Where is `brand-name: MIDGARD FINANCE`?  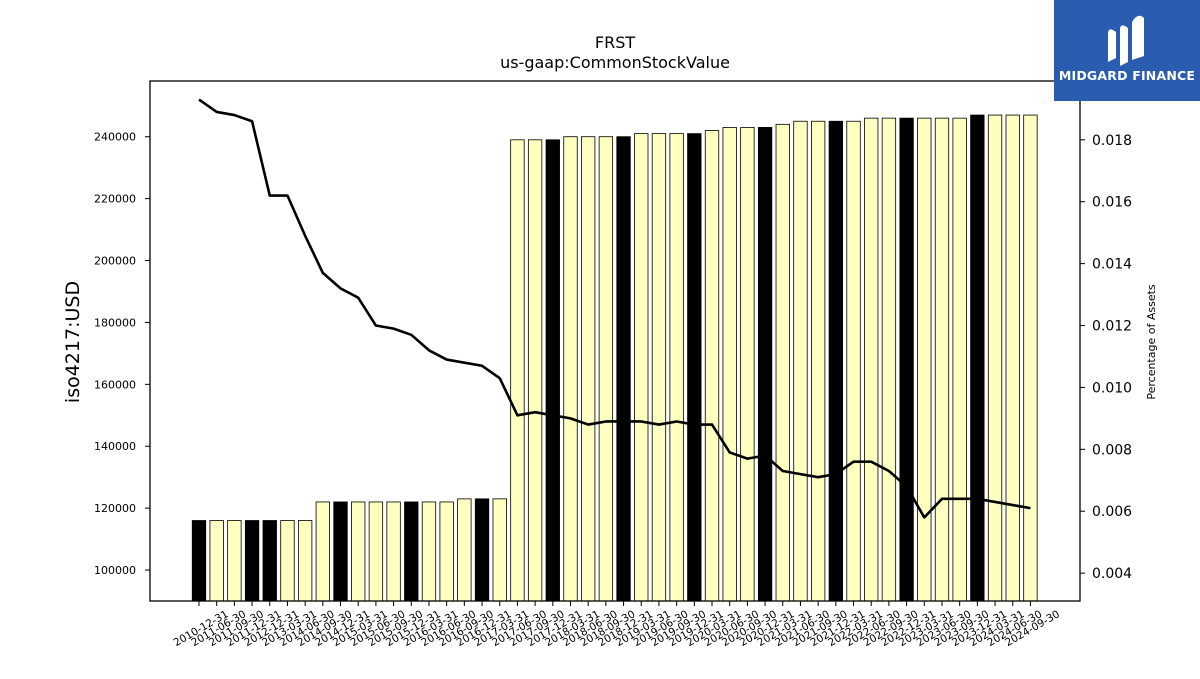
brand-name: MIDGARD FINANCE is located at coordinates (1127, 75).